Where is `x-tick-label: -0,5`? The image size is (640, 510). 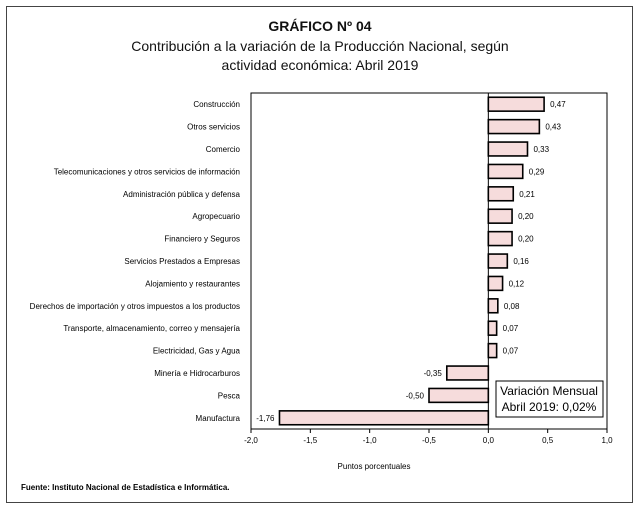
x-tick-label: -0,5 is located at coordinates (429, 440).